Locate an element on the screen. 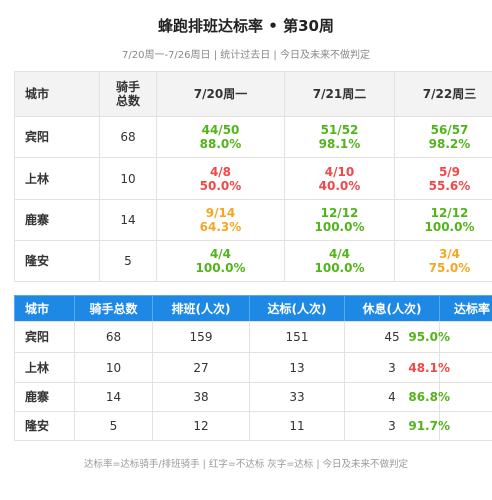  riders-cell: 10 is located at coordinates (128, 178).